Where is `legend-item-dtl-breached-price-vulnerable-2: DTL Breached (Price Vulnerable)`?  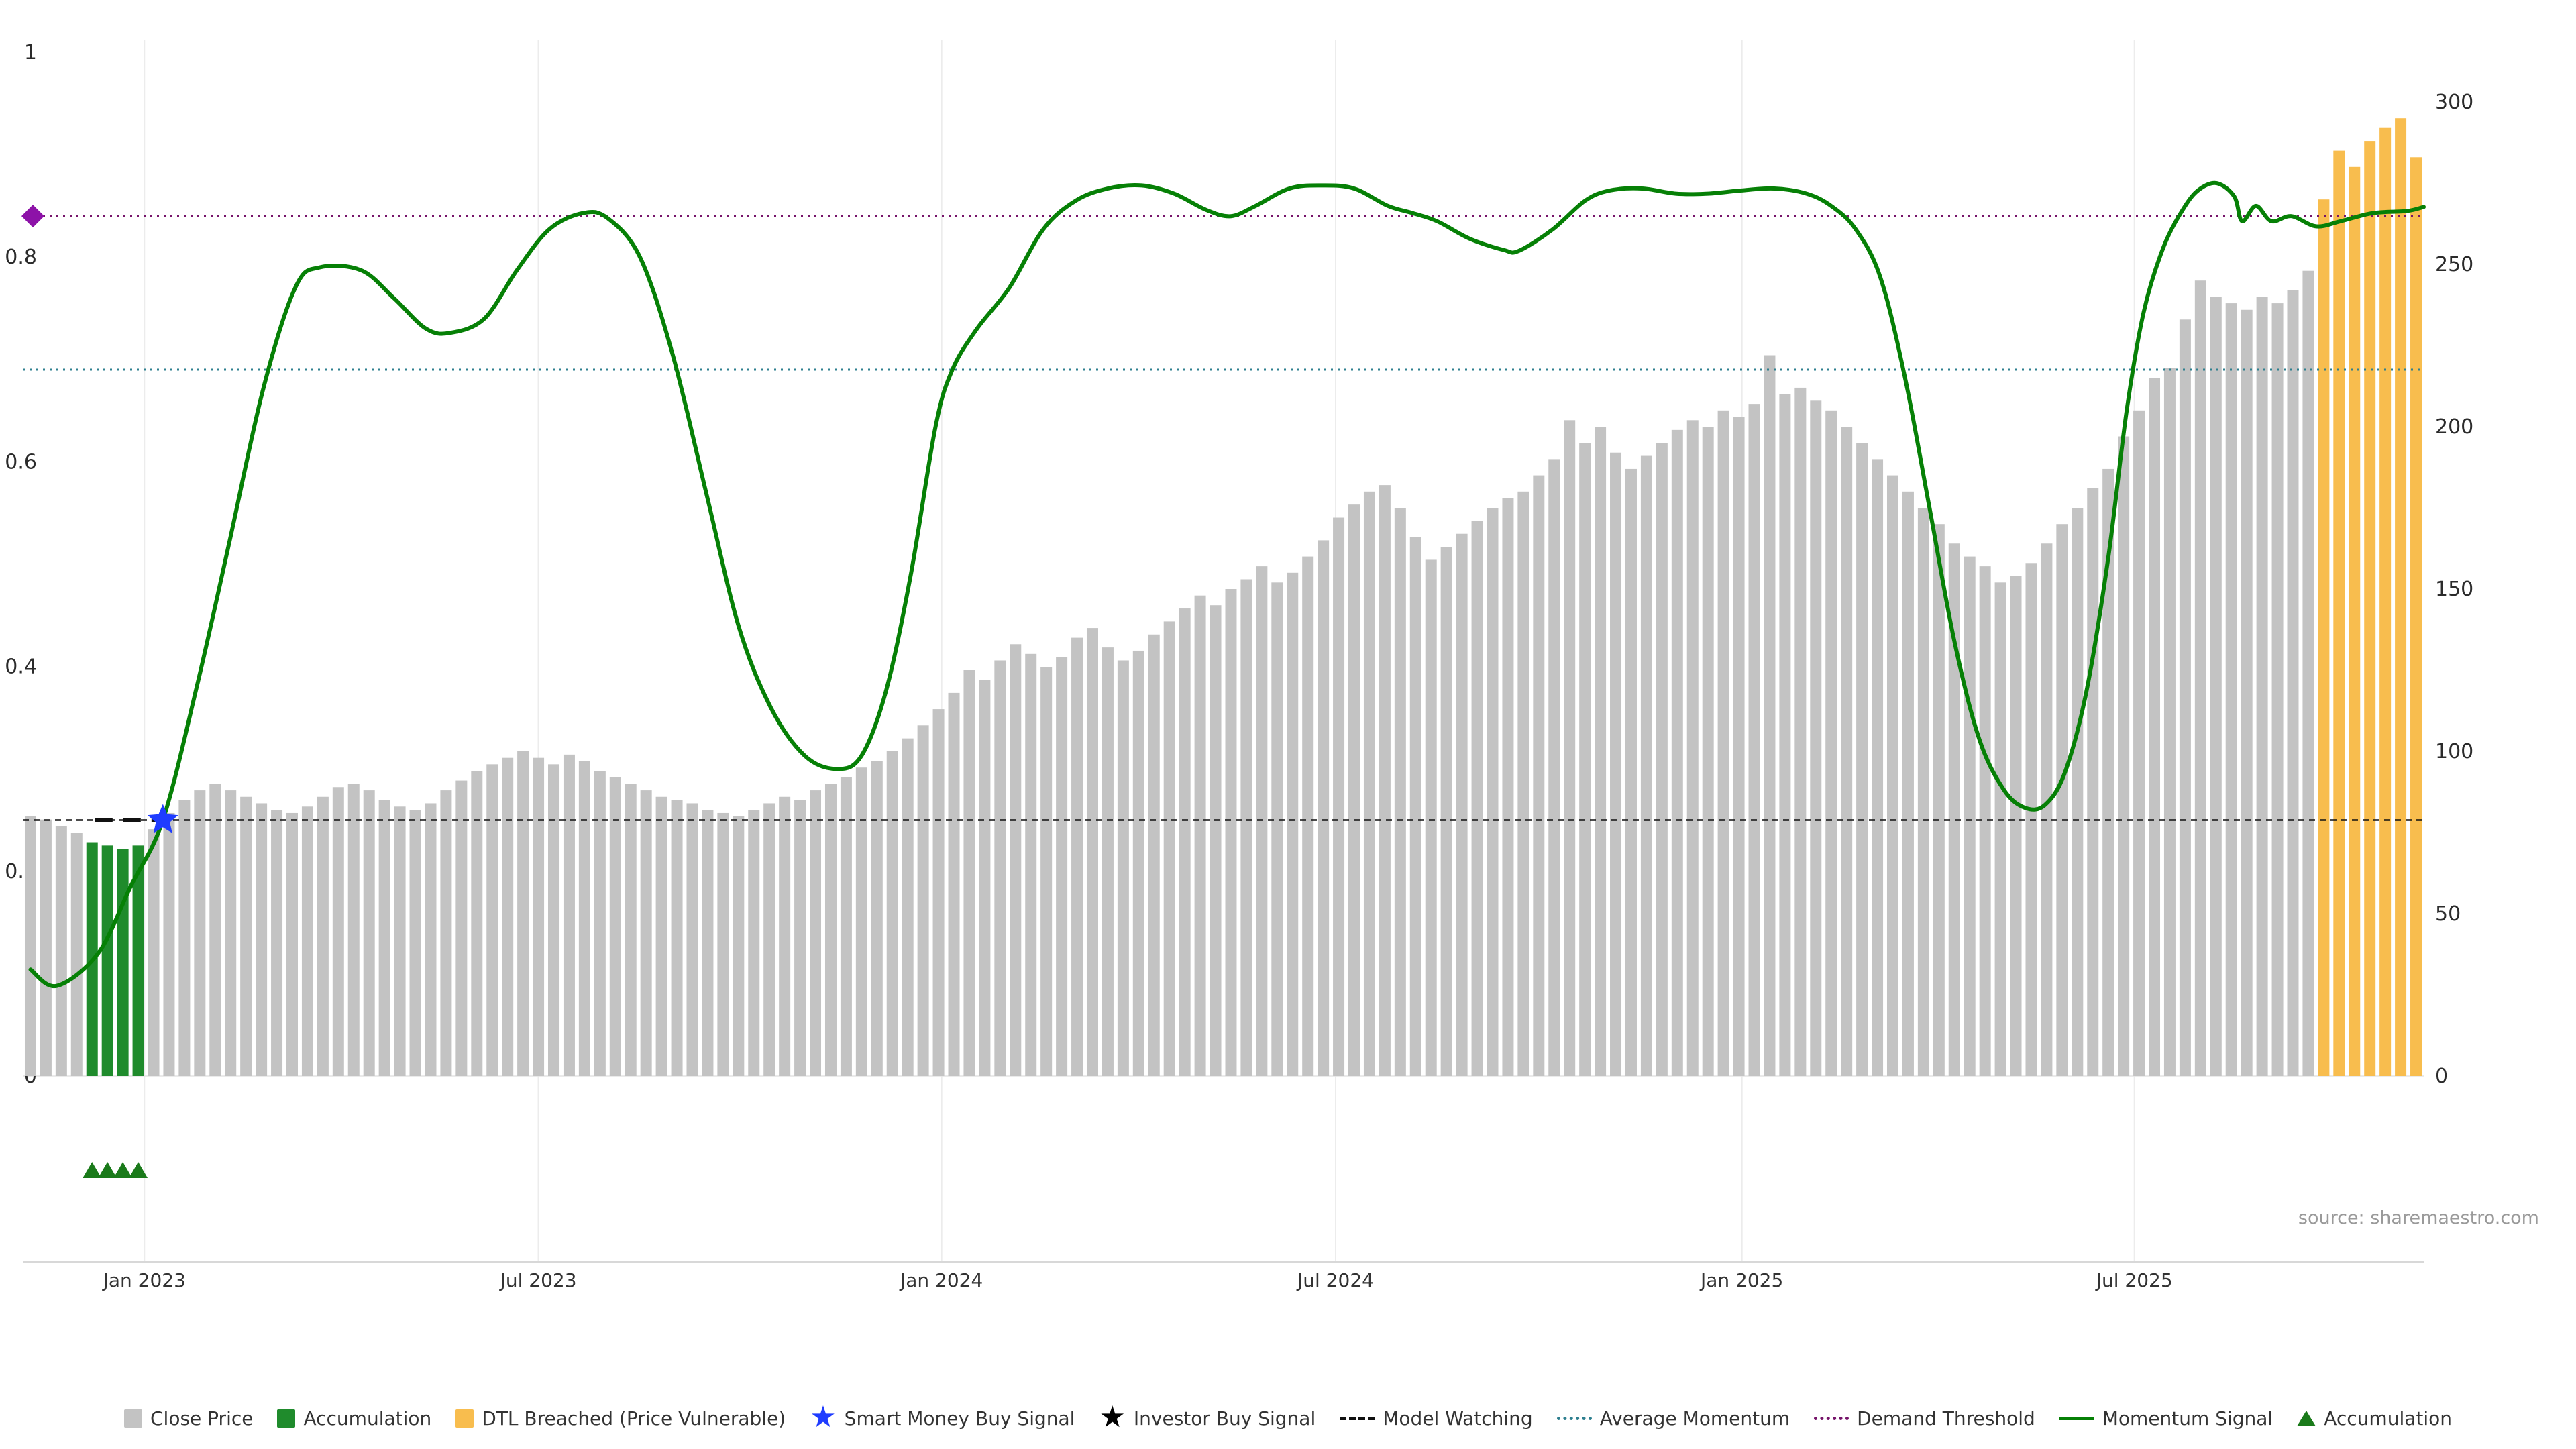 legend-item-dtl-breached-price-vulnerable-2: DTL Breached (Price Vulnerable) is located at coordinates (620, 1418).